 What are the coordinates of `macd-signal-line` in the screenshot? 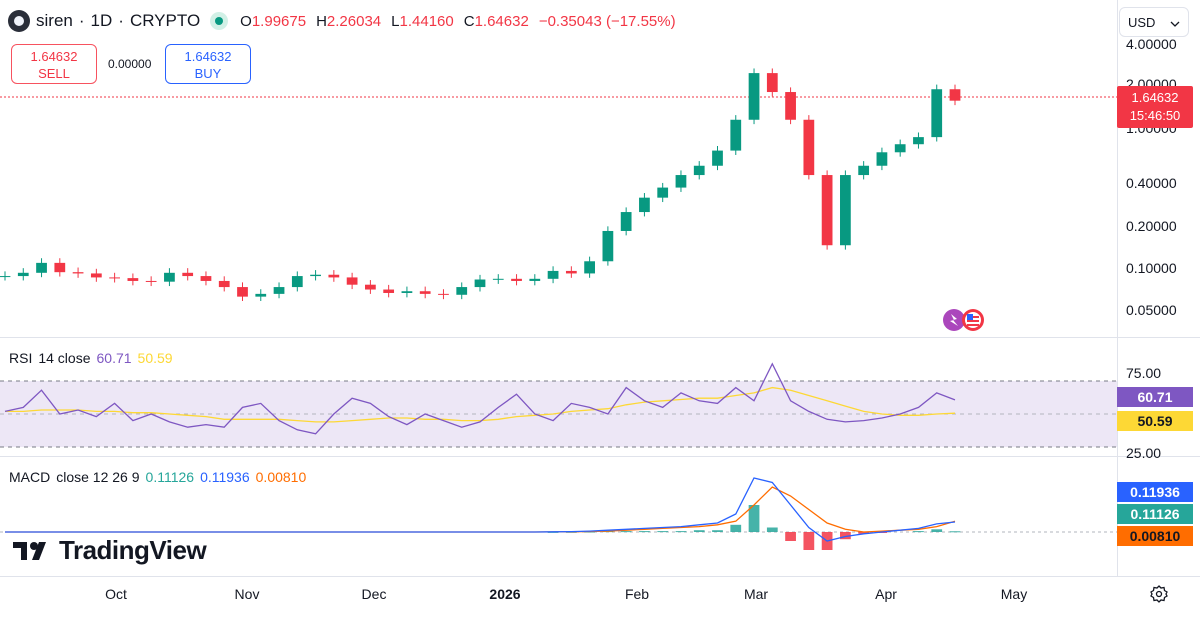 It's located at (480, 509).